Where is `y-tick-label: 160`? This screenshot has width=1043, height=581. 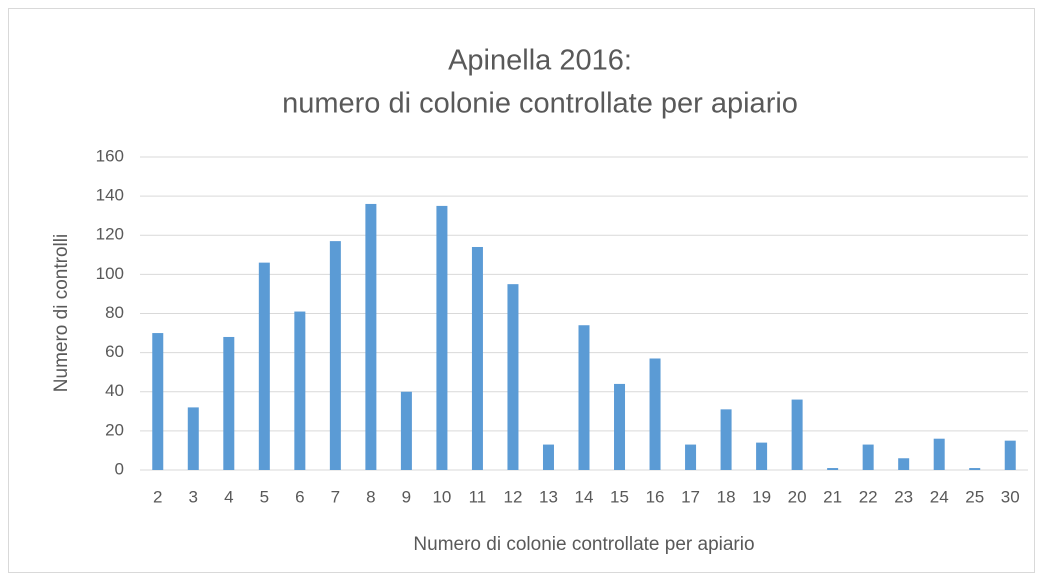
y-tick-label: 160 is located at coordinates (110, 155).